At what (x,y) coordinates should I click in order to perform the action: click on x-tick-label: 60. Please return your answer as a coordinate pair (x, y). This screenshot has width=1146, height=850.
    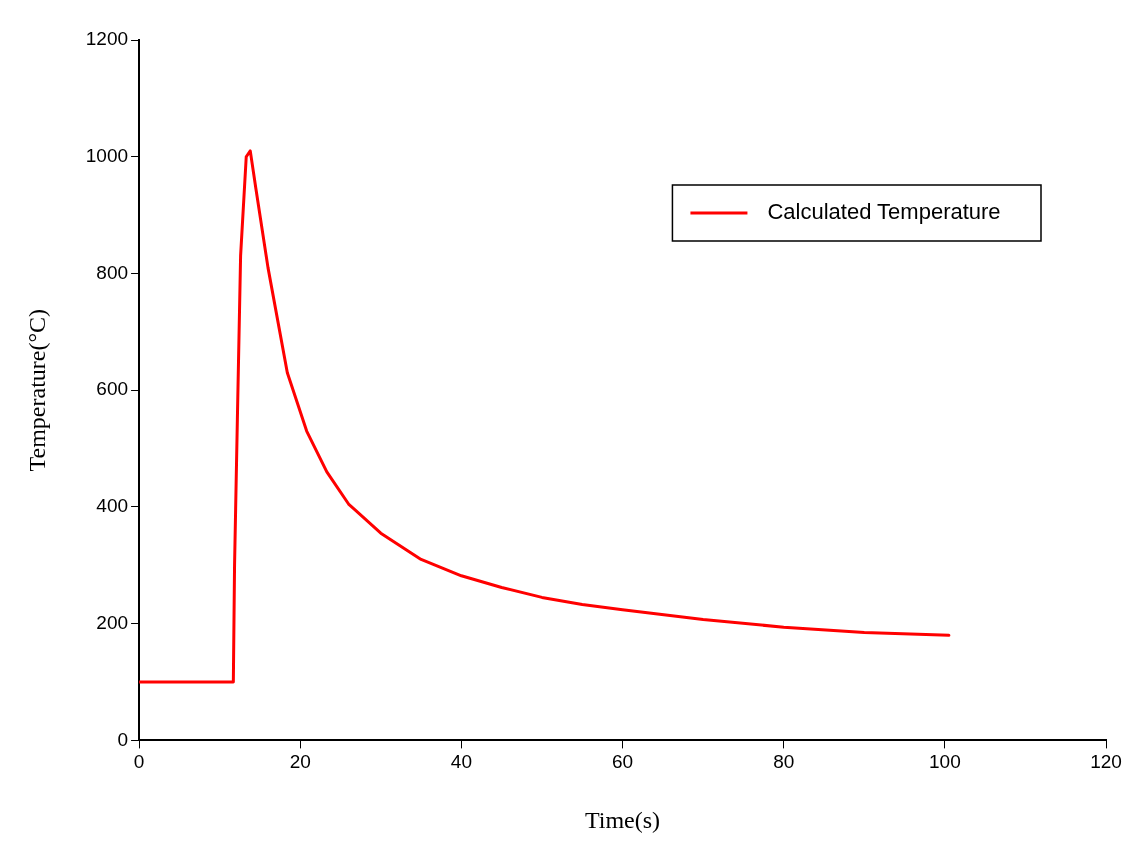
    Looking at the image, I should click on (622, 762).